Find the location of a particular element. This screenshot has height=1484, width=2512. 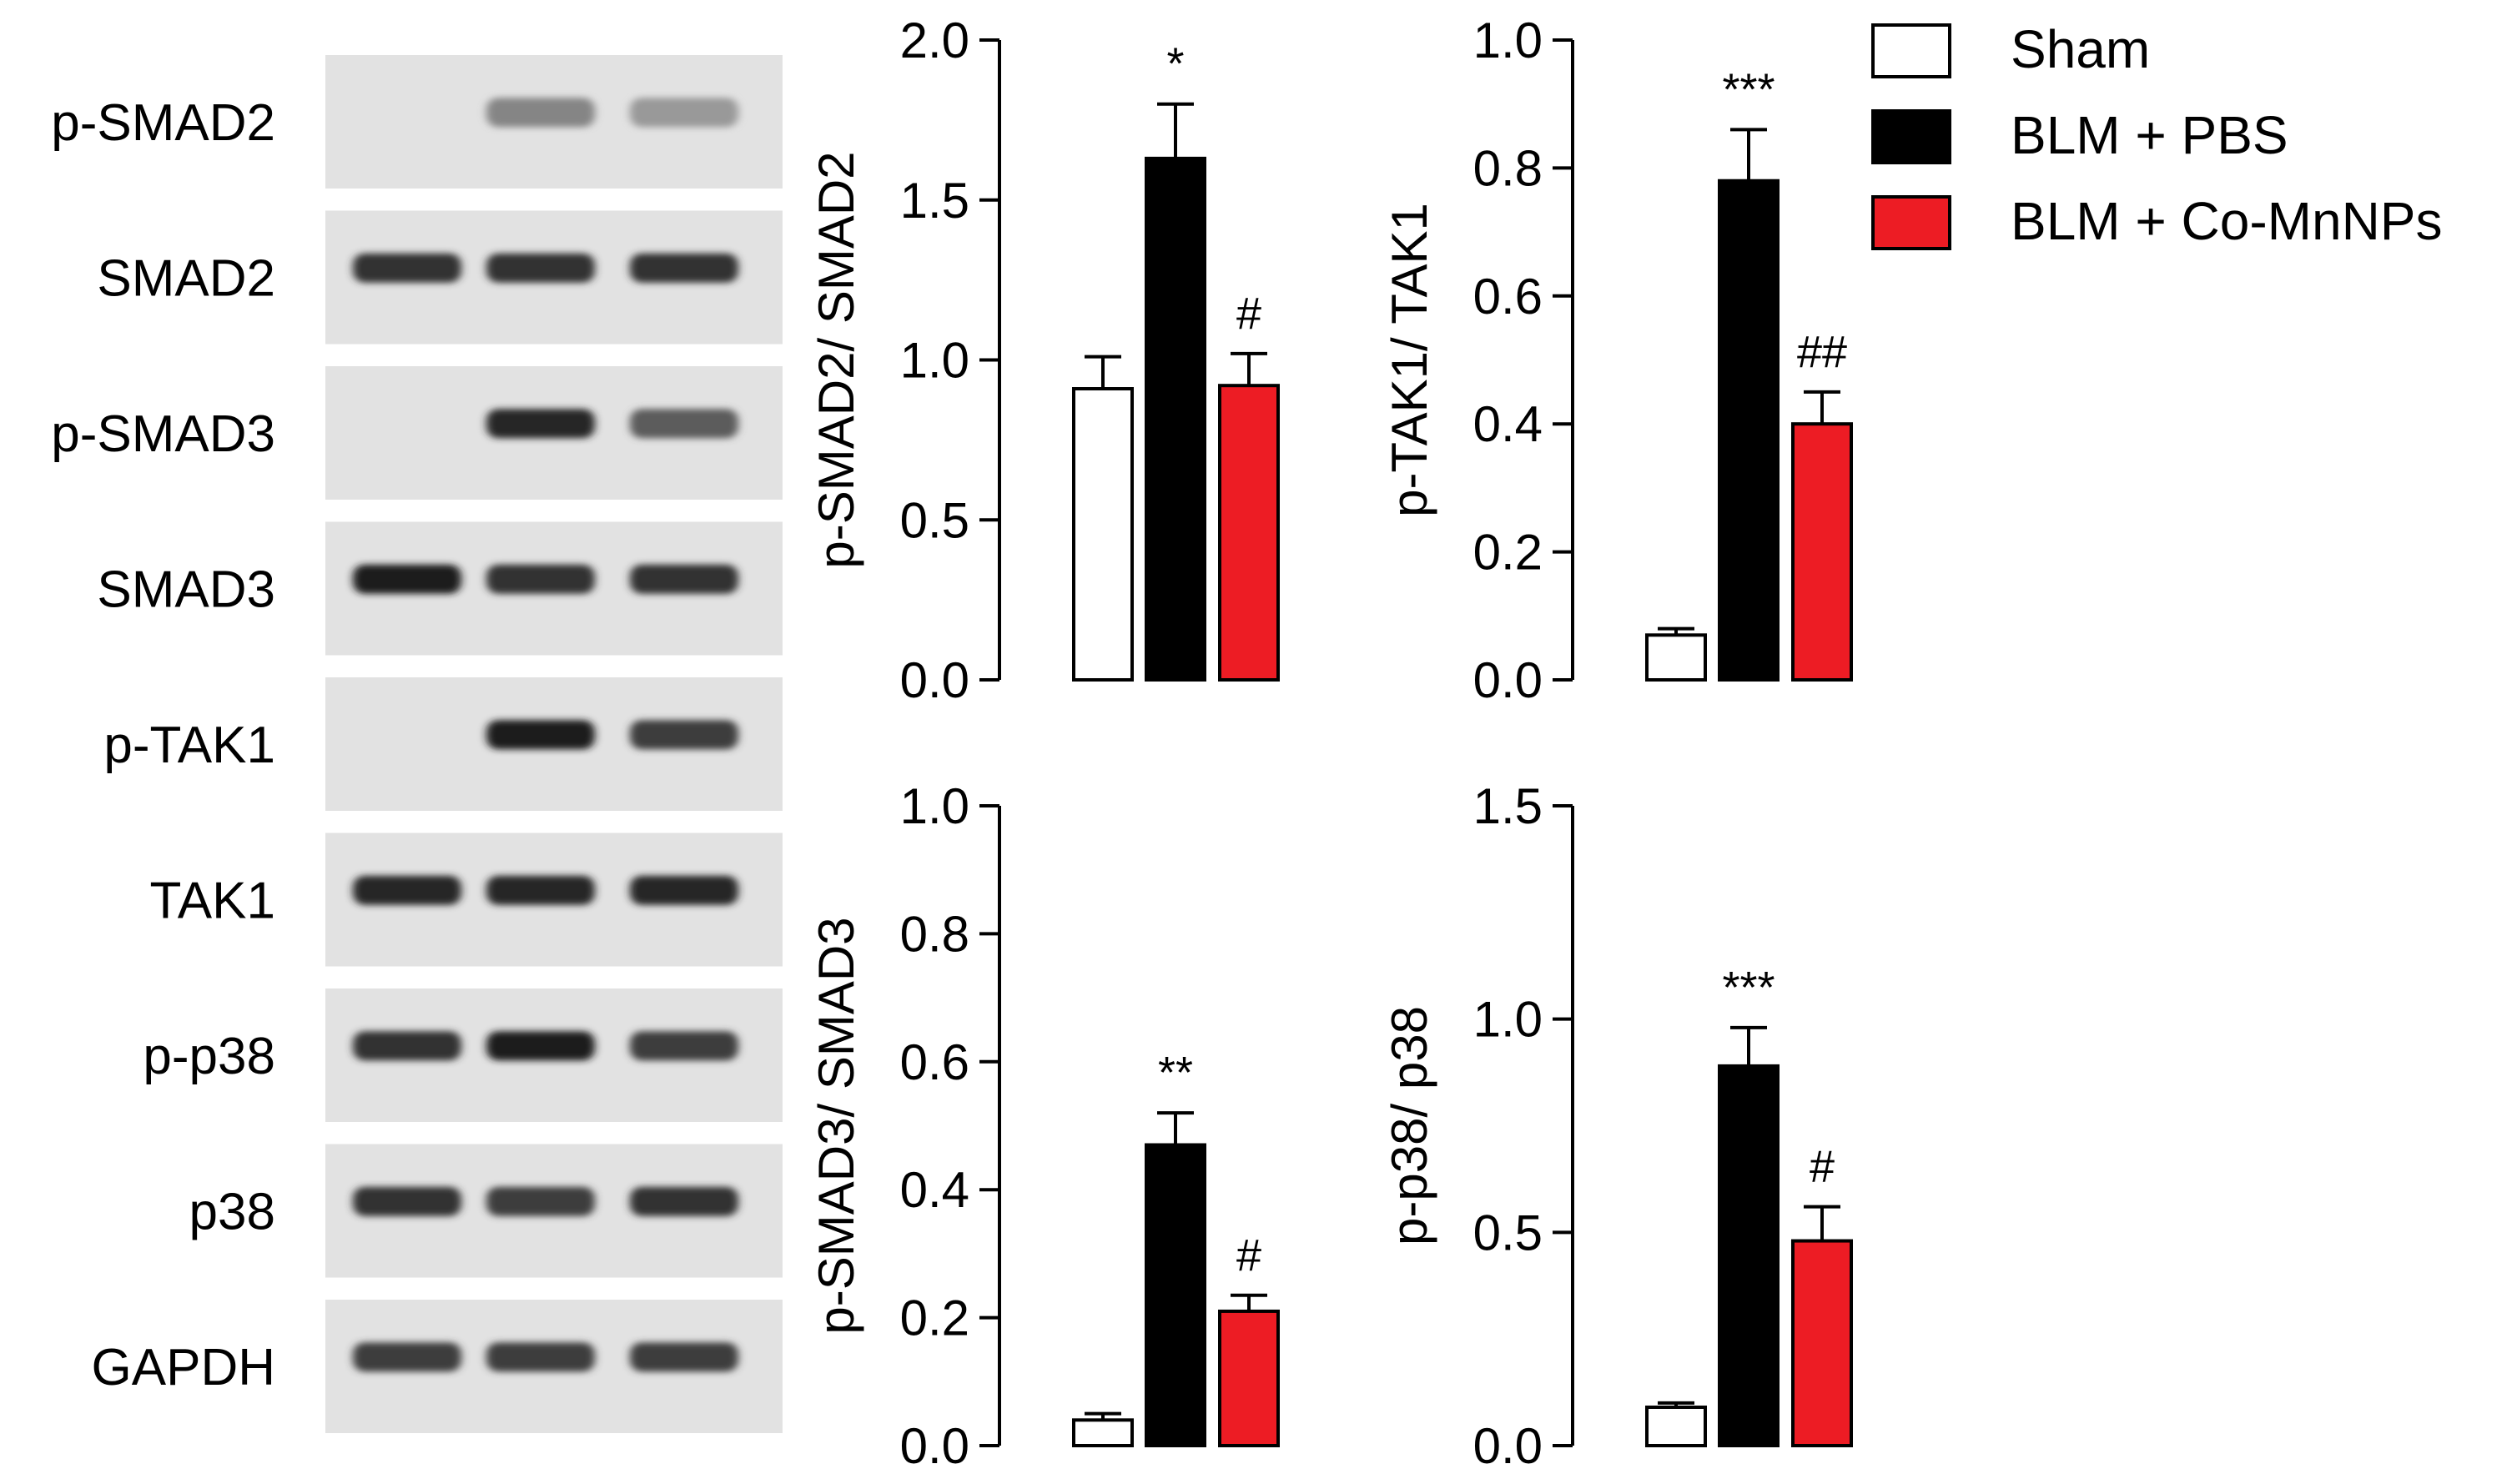

chart-panel: 0.0 0.5 1.0 1.5 2.0 p-SMAD2/ SMAD2 * # is located at coordinates (1044, 360).